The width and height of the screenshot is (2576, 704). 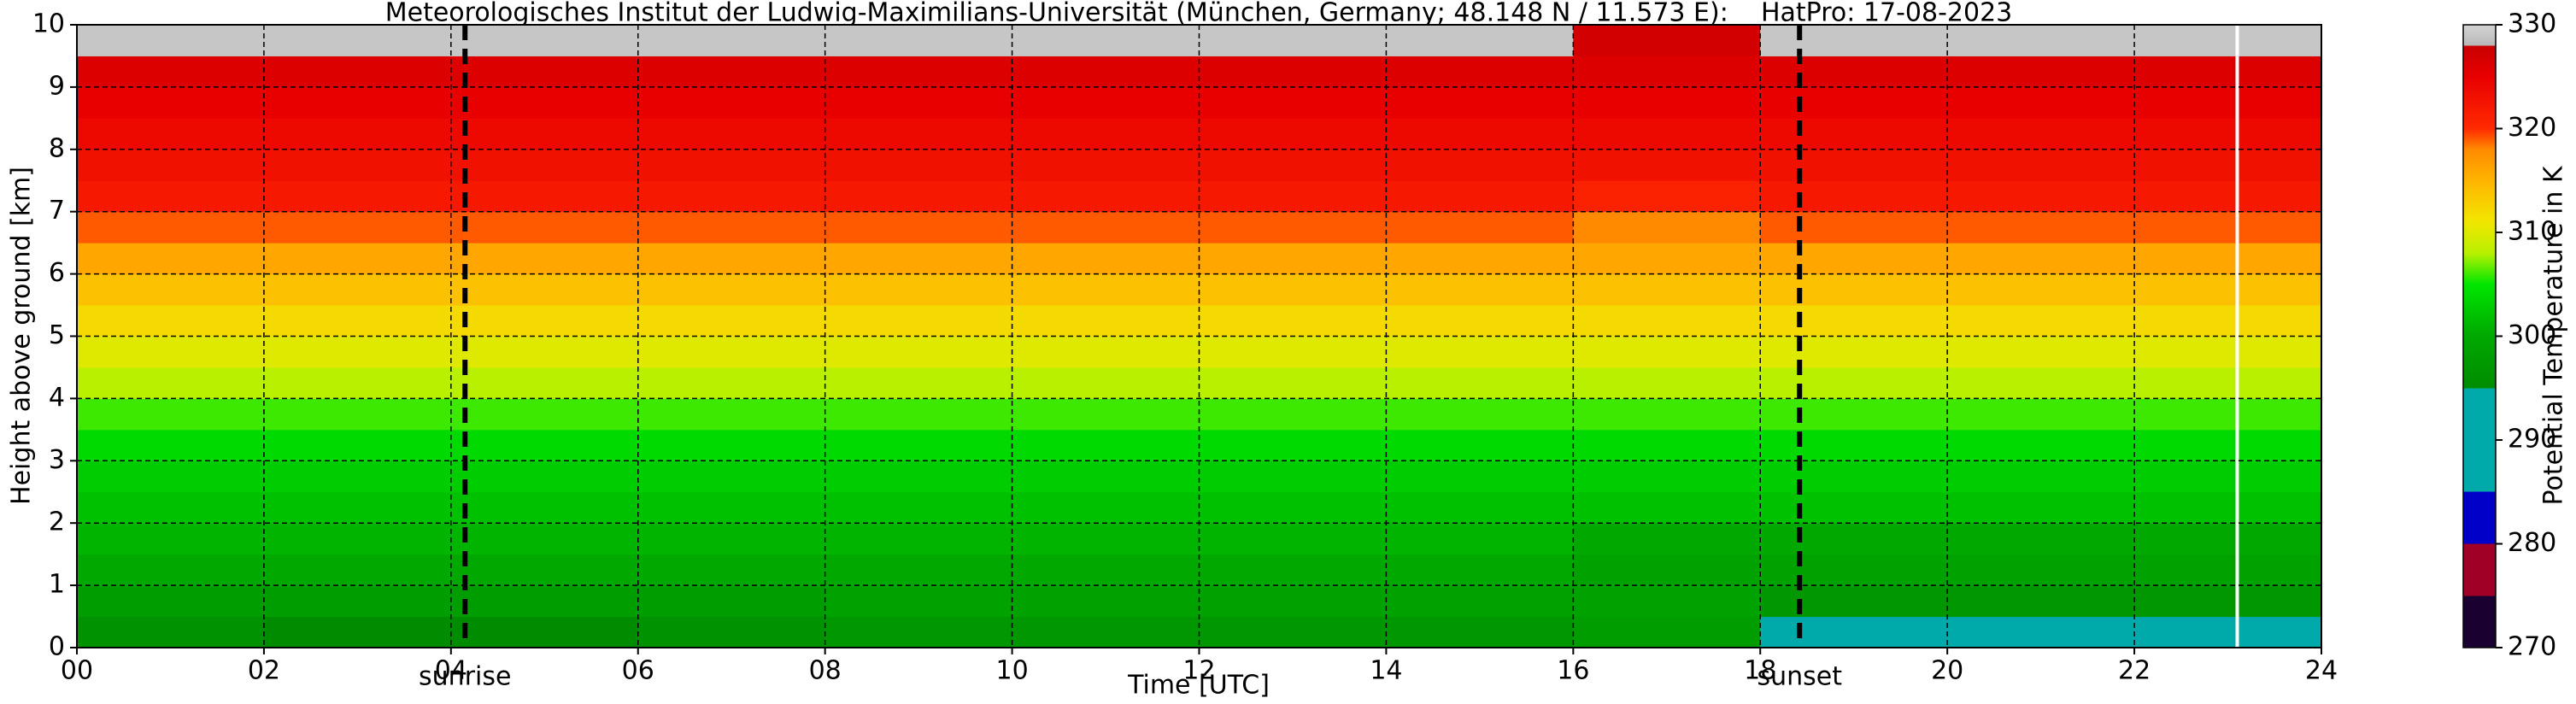 I want to click on y-tick-label: 8, so click(x=57, y=148).